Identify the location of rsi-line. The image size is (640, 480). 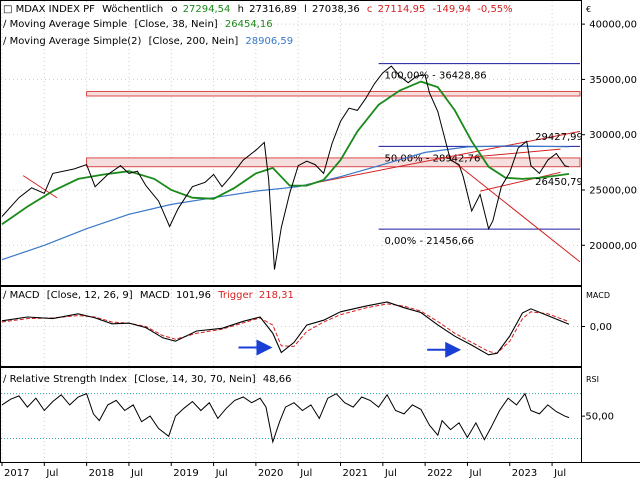
(285, 418).